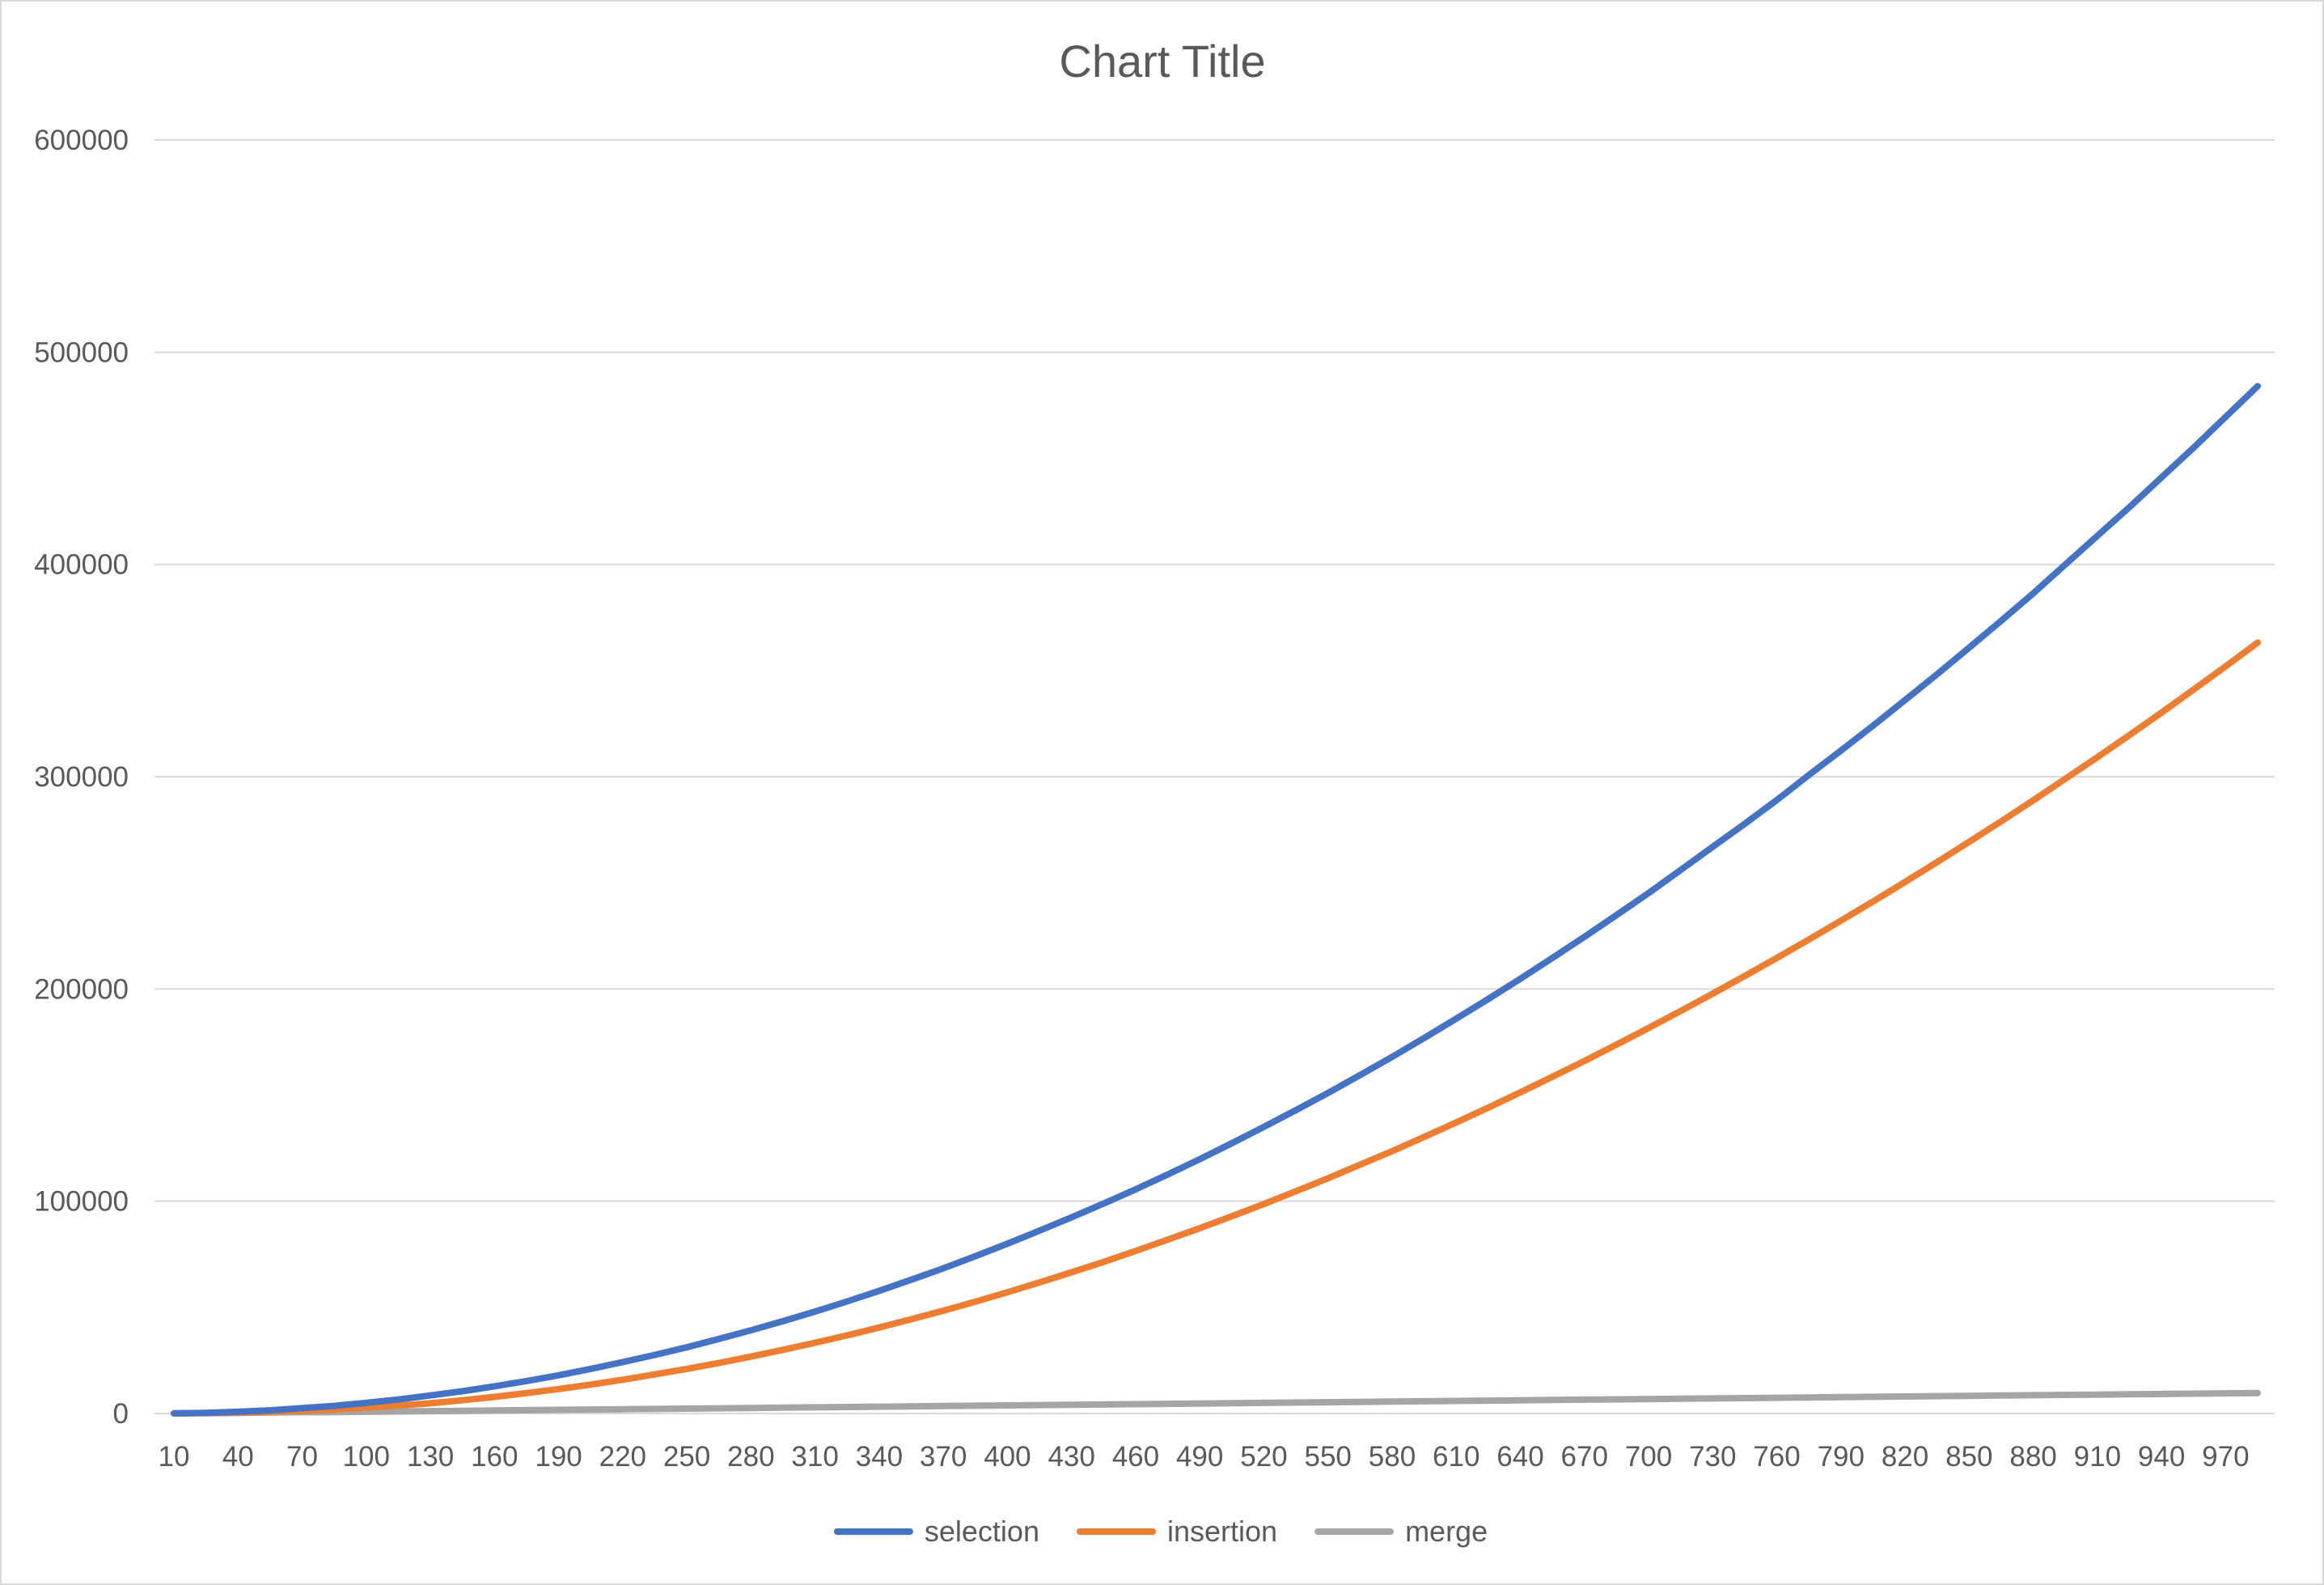 This screenshot has width=2324, height=1585. I want to click on x-tick-label: 730, so click(1712, 1457).